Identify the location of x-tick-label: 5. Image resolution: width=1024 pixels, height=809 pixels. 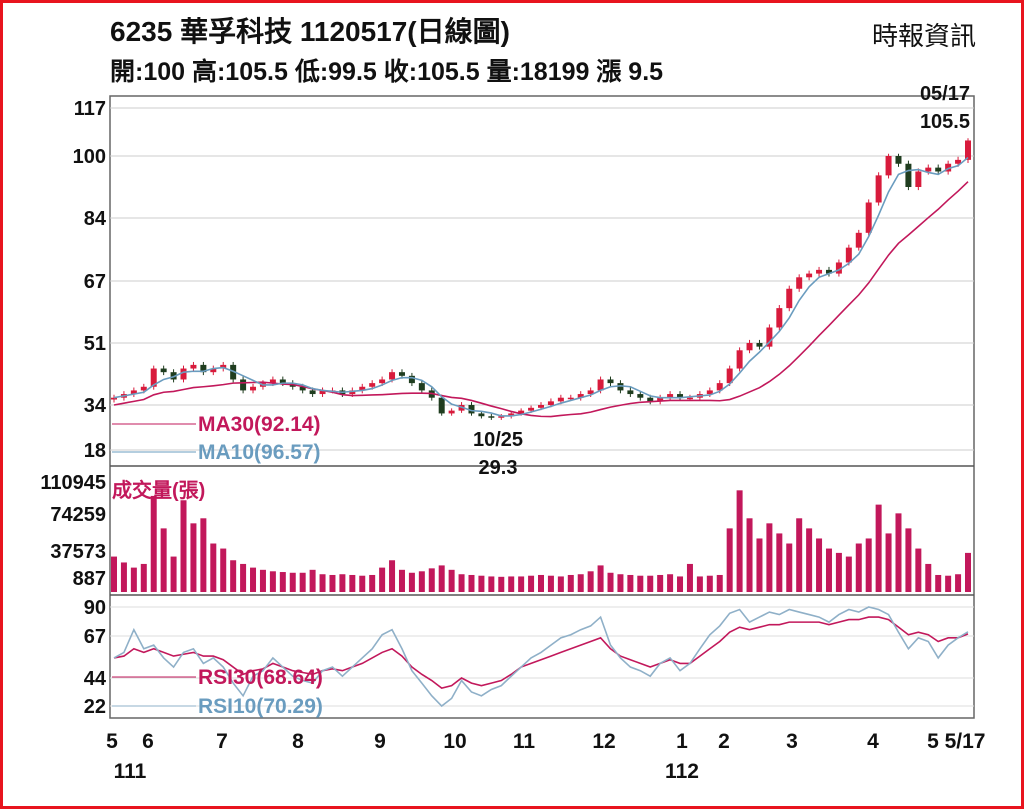
(112, 741).